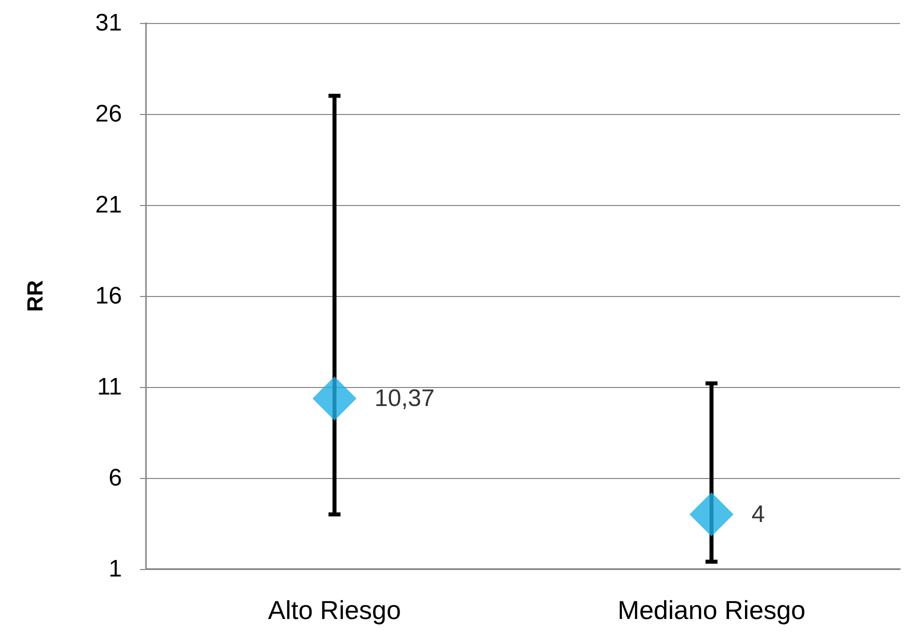  What do you see at coordinates (108, 23) in the screenshot?
I see `y-tick-label: 31` at bounding box center [108, 23].